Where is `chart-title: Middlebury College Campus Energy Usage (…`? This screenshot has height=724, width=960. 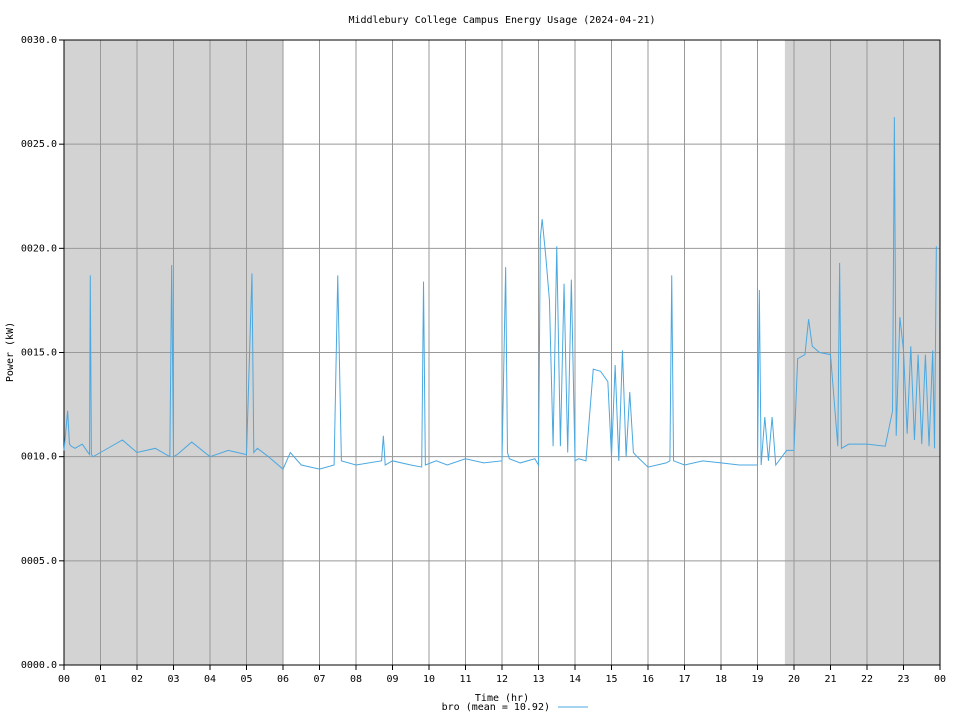 chart-title: Middlebury College Campus Energy Usage (… is located at coordinates (501, 20).